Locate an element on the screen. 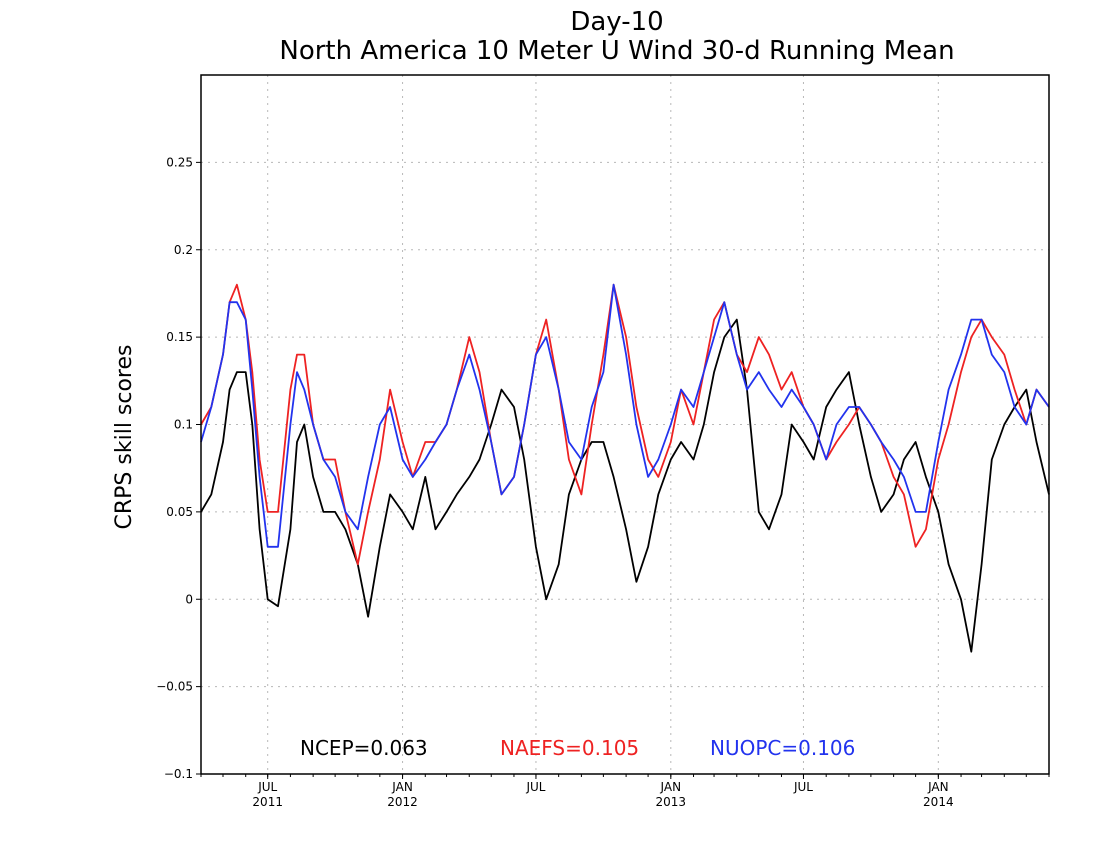 Image resolution: width=1100 pixels, height=855 pixels. y-tick-label: 0.25 is located at coordinates (179, 162).